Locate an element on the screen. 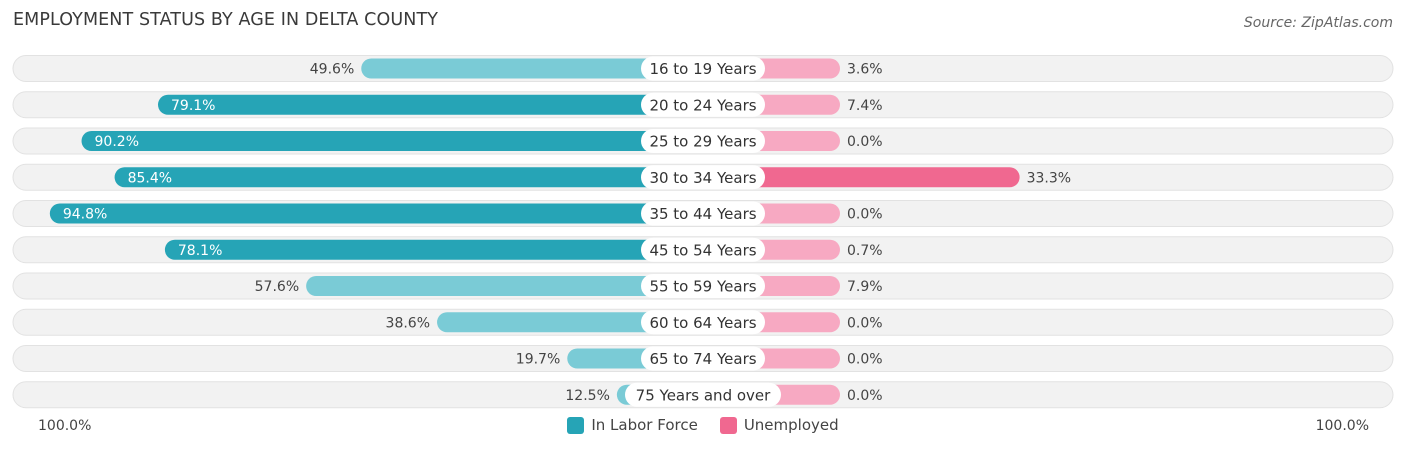 The width and height of the screenshot is (1406, 450). row-0: 49.6% 3.6% 16 to 19 Years is located at coordinates (703, 68).